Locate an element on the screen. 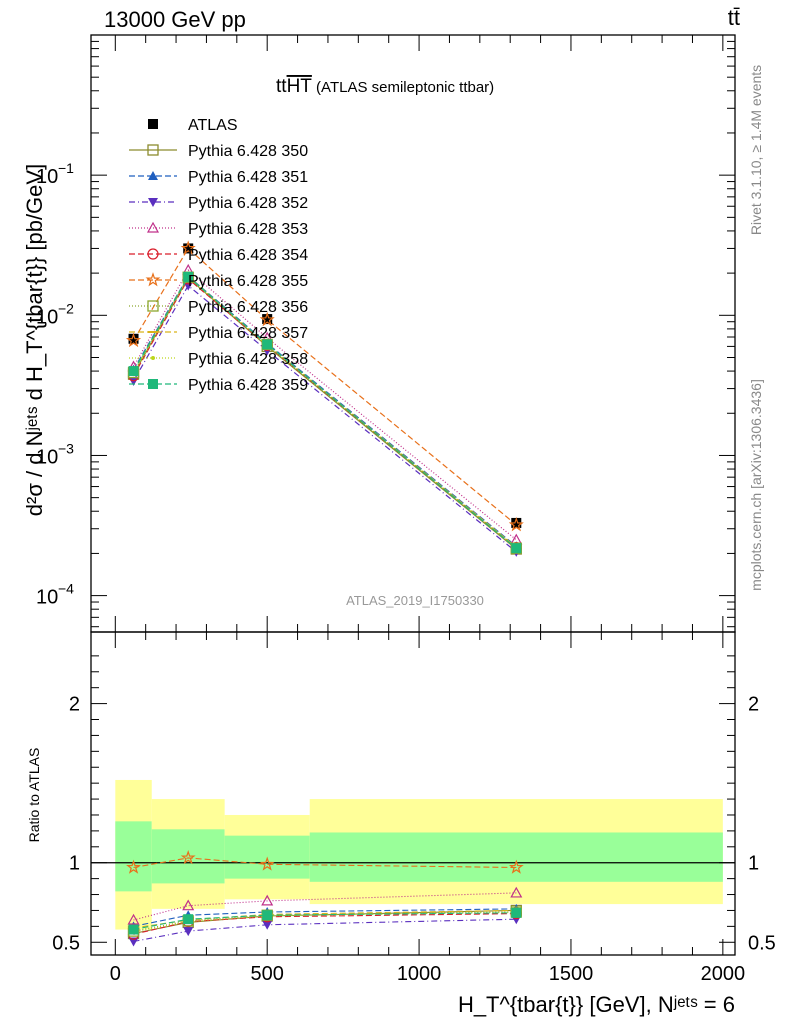 Image resolution: width=786 pixels, height=1024 pixels. ratio-tick-label-right: 1 is located at coordinates (753, 864).